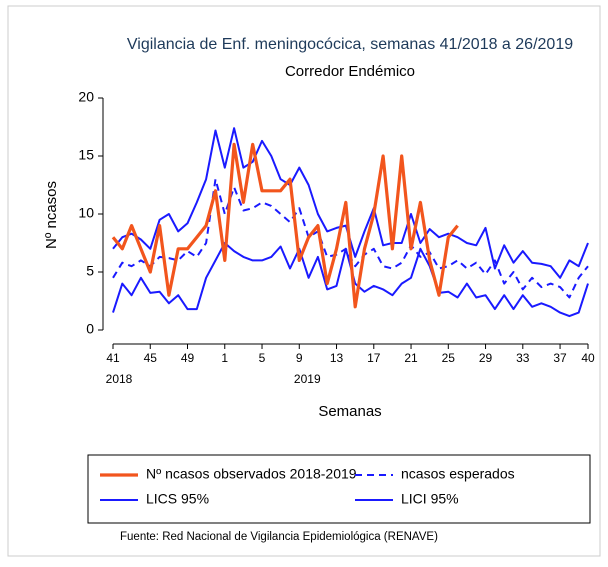  Describe the element at coordinates (307, 379) in the screenshot. I see `x-sublabel: 2019` at that location.